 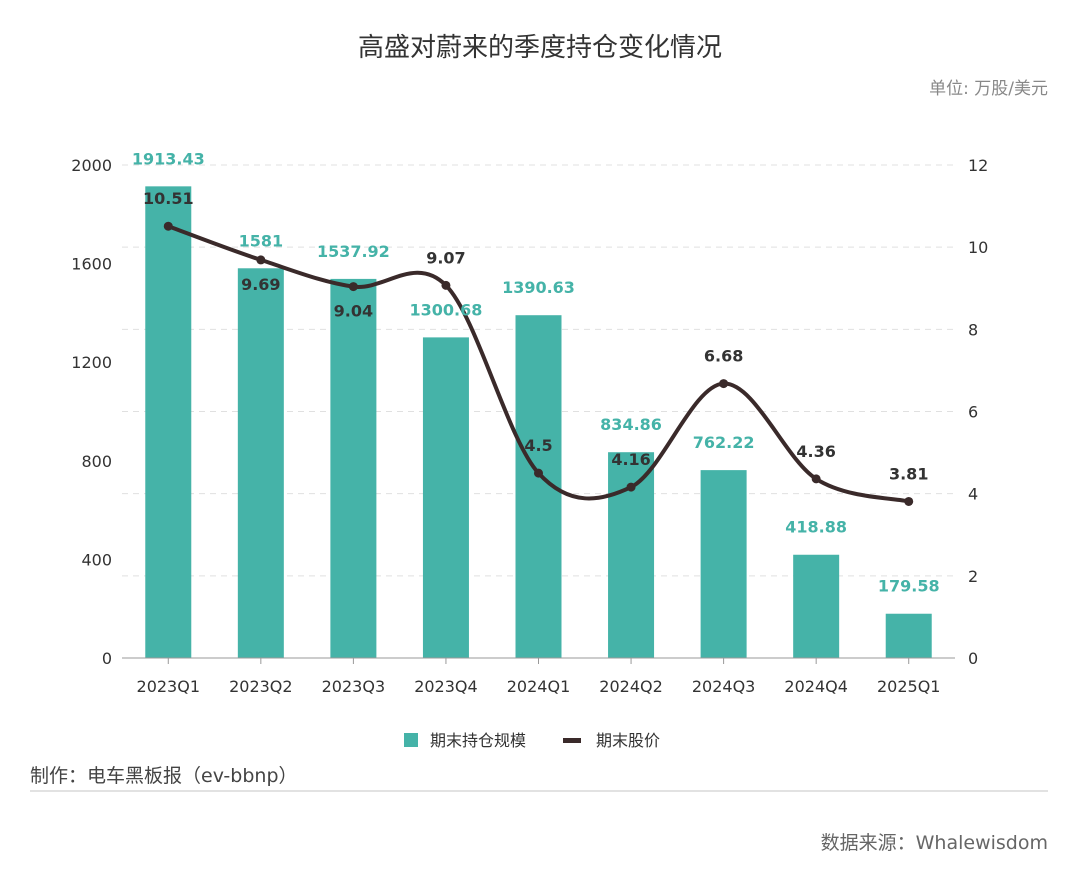 What do you see at coordinates (816, 686) in the screenshot?
I see `x-tick-label: 2024Q4` at bounding box center [816, 686].